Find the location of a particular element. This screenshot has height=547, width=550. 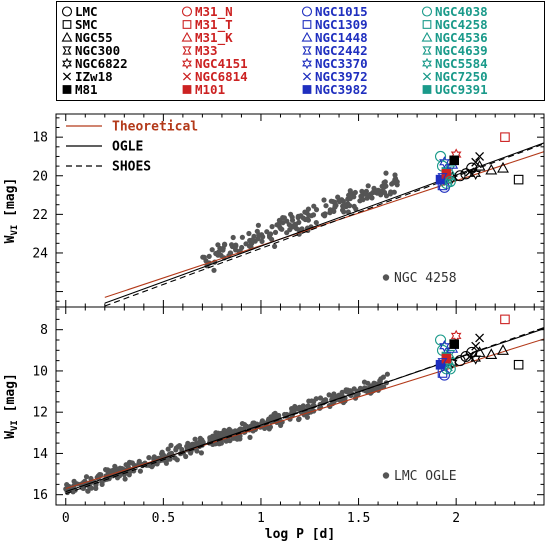

legend-label: IZw18 is located at coordinates (94, 76).